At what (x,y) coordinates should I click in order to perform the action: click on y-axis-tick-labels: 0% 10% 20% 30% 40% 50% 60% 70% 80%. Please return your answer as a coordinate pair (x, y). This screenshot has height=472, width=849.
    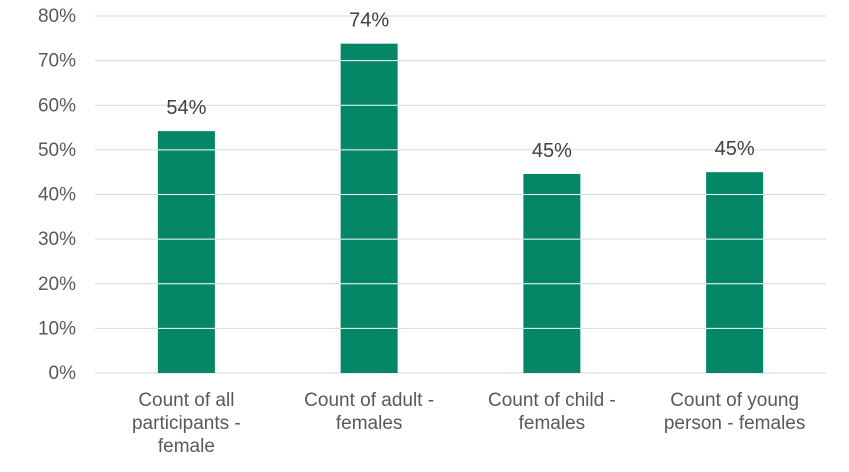
    Looking at the image, I should click on (57, 195).